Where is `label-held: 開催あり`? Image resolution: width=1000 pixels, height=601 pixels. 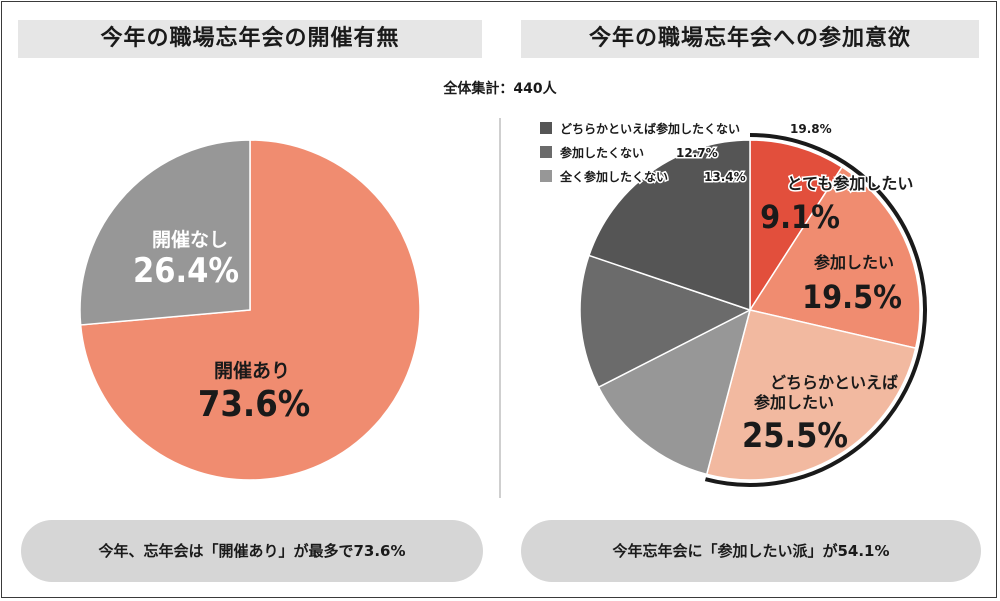
label-held: 開催あり is located at coordinates (252, 370).